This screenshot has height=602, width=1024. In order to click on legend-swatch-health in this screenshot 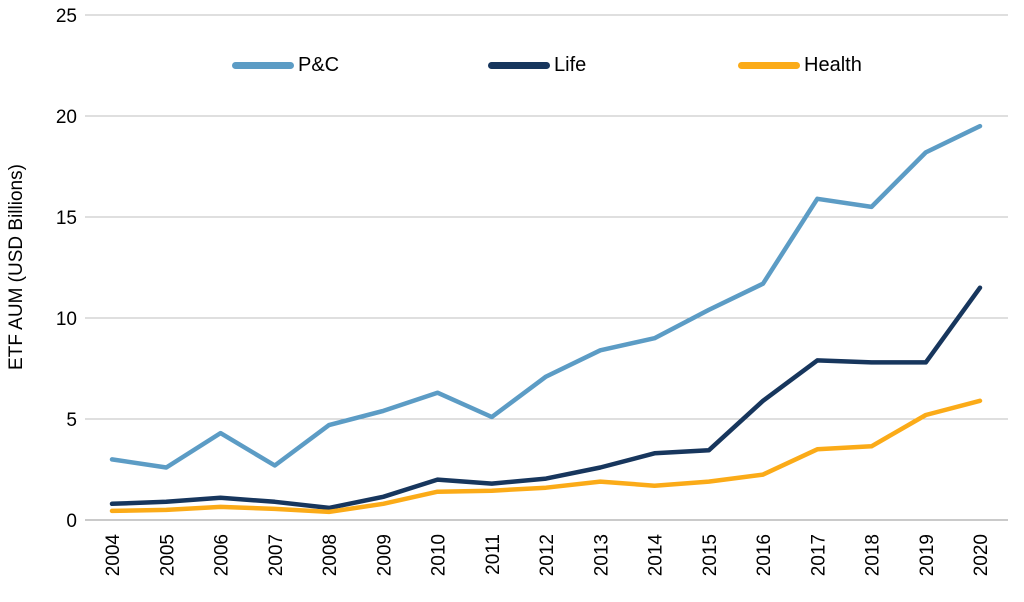, I will do `click(769, 65)`.